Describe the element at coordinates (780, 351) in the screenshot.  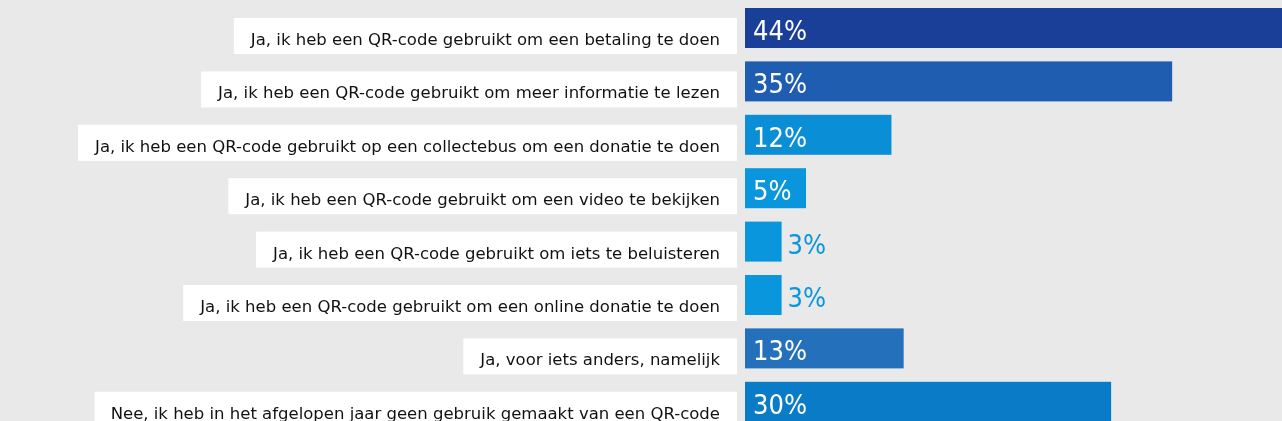
I see `data-label: 13%` at that location.